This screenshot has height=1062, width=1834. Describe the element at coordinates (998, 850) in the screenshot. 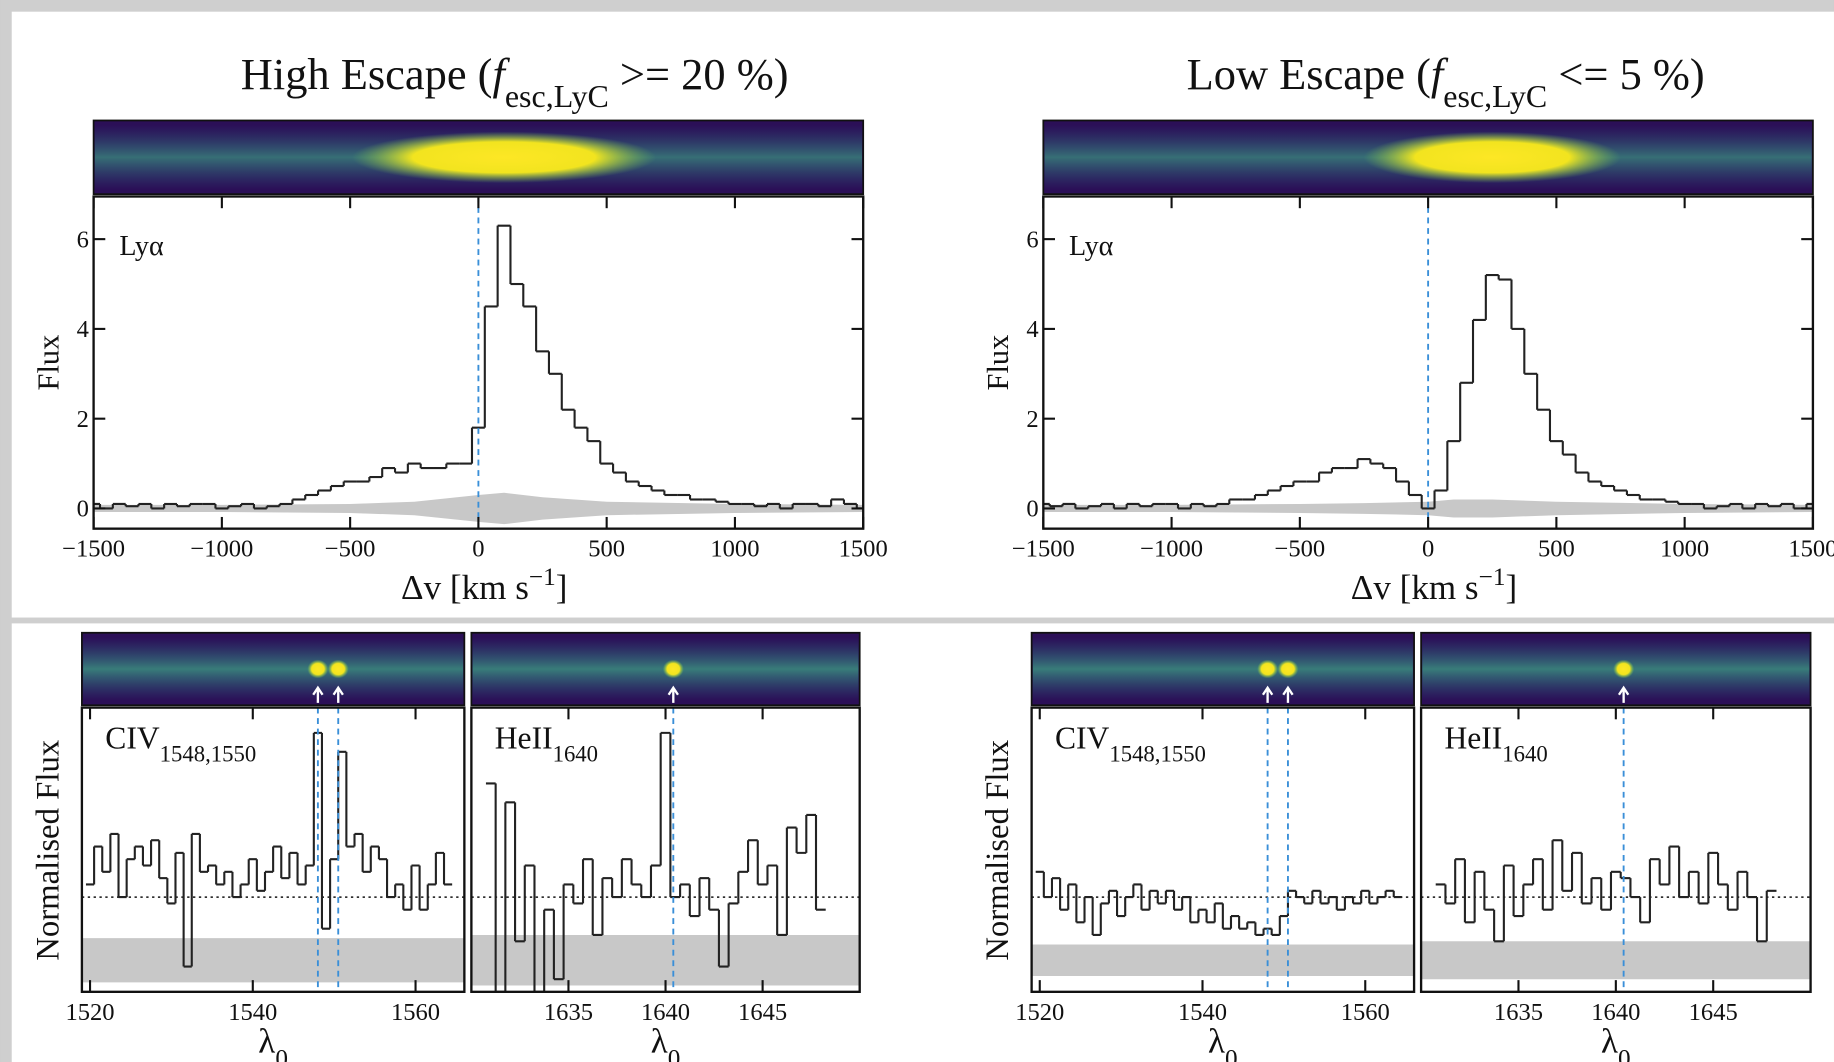

I see `rich-text: Normalised Flux` at that location.